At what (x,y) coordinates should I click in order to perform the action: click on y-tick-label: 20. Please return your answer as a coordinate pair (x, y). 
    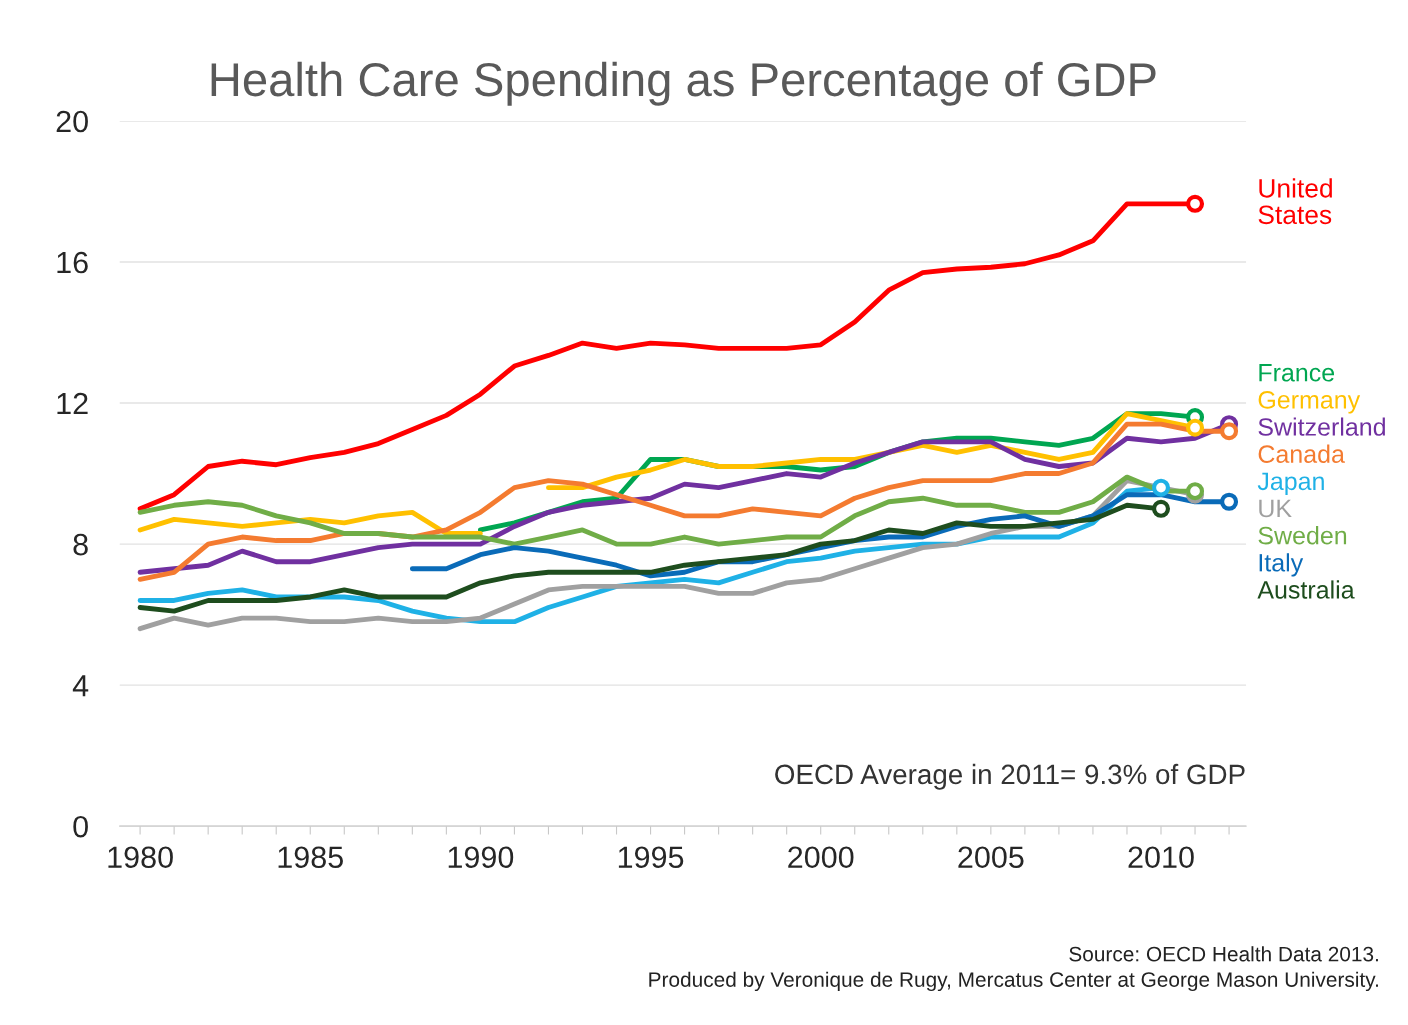
    Looking at the image, I should click on (72, 121).